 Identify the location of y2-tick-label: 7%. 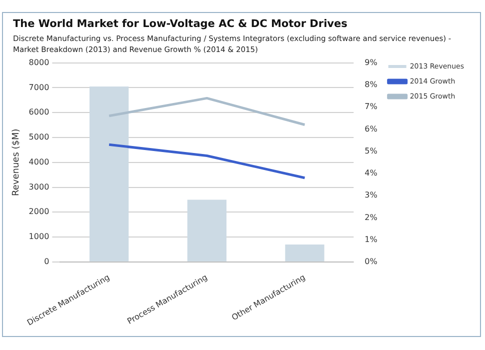
(371, 107).